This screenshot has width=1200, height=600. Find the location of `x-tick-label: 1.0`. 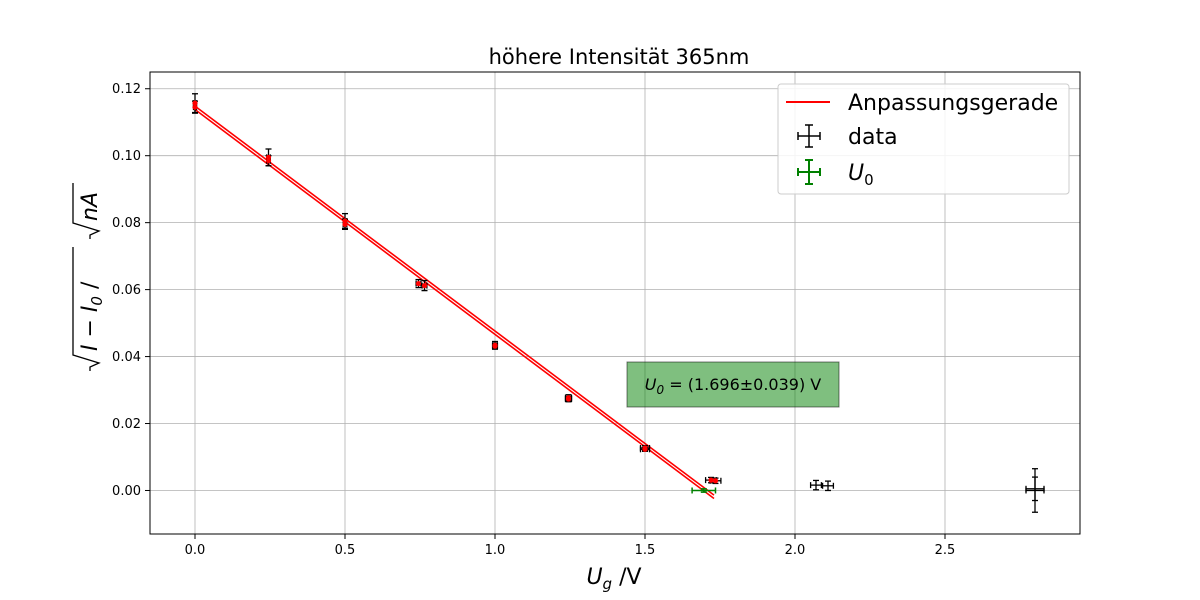

x-tick-label: 1.0 is located at coordinates (495, 550).